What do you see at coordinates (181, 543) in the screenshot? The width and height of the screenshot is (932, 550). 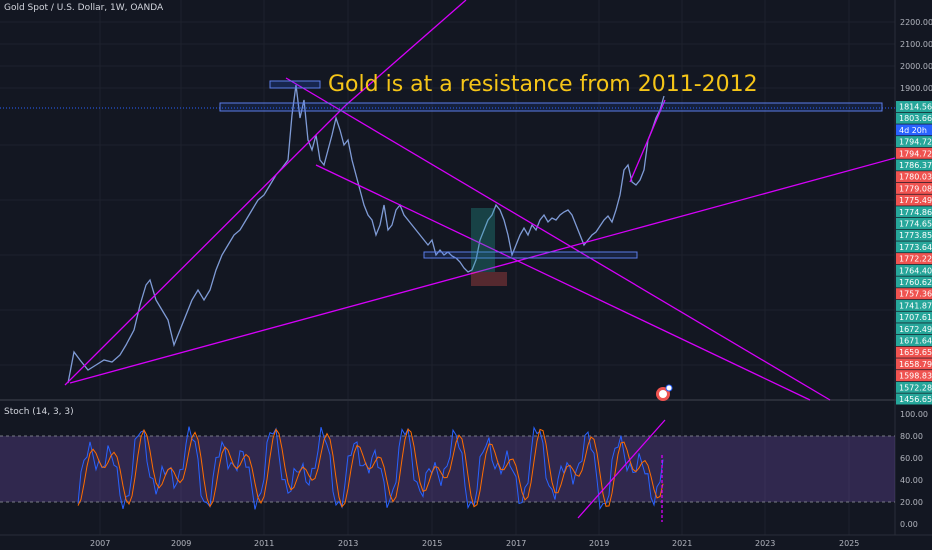 I see `time-tick-label: 2009` at bounding box center [181, 543].